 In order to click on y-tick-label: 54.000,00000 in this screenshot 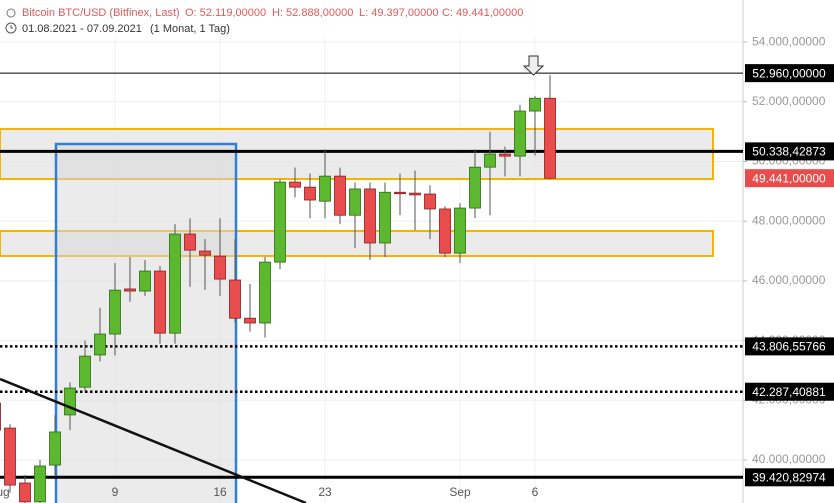, I will do `click(789, 41)`.